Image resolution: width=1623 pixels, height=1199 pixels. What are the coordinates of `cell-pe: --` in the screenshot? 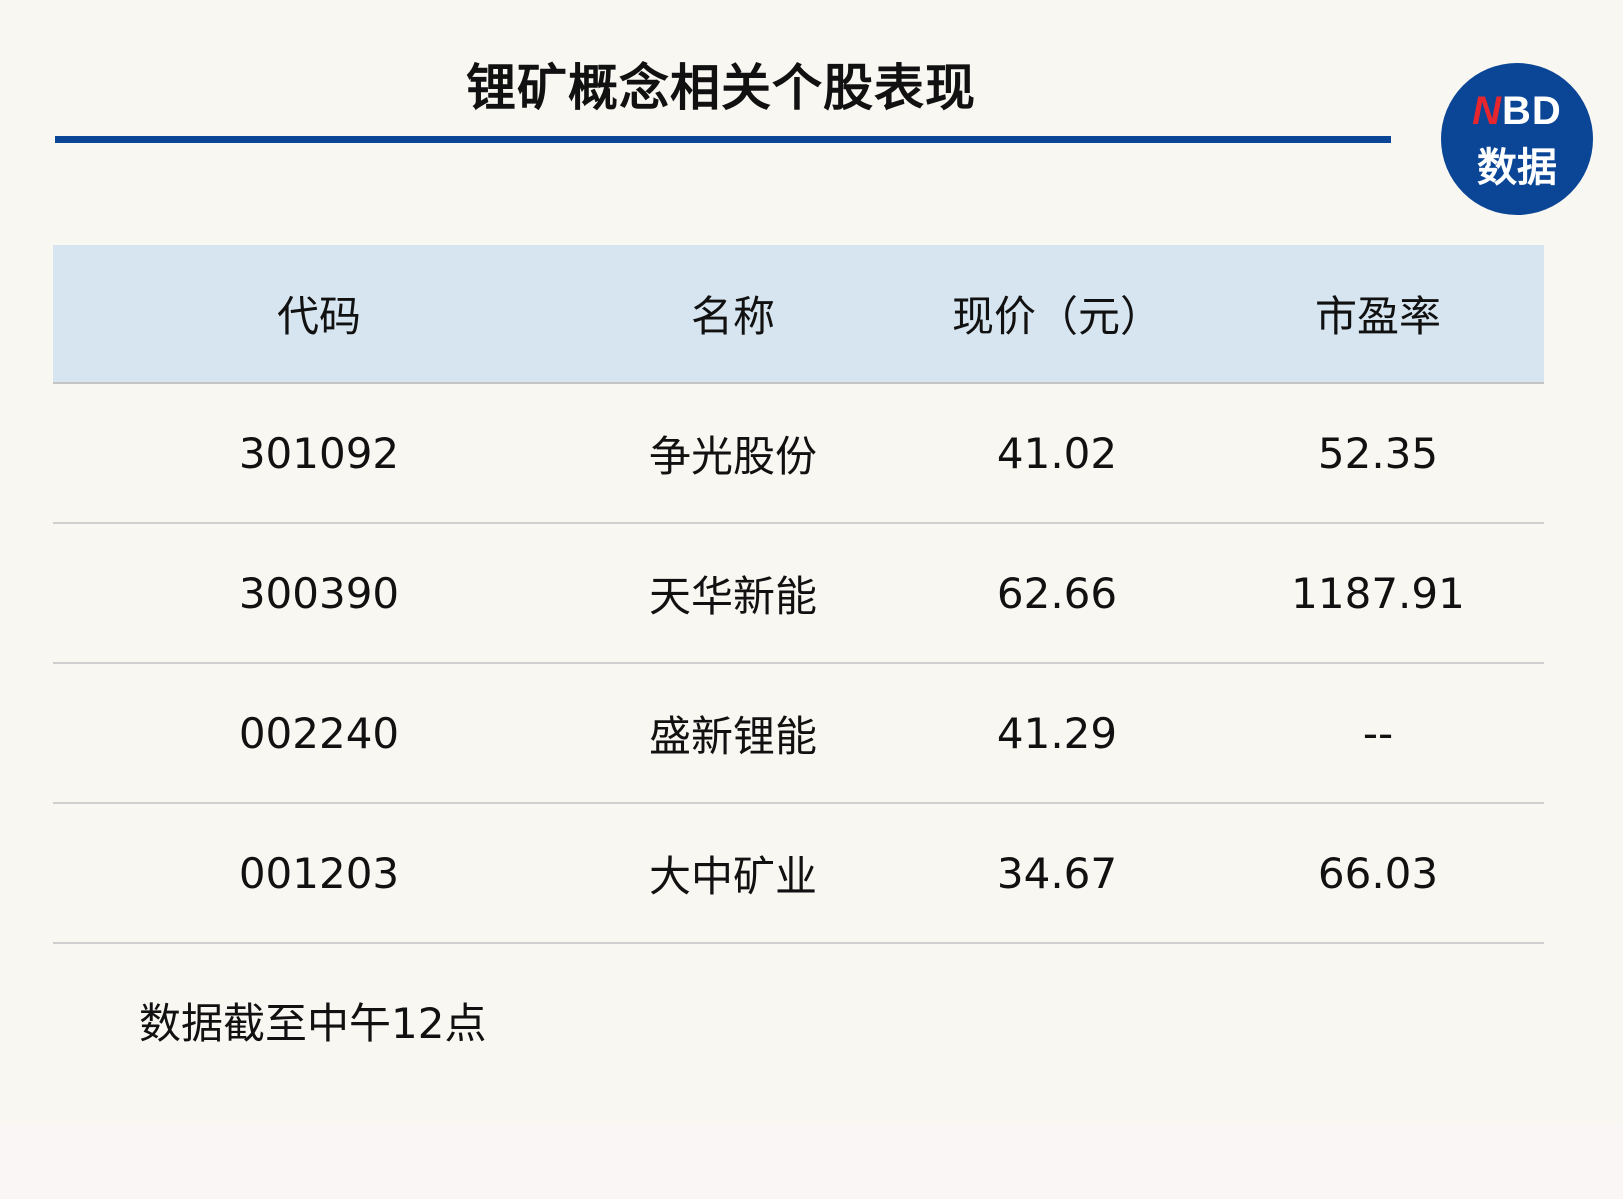 It's located at (1378, 733).